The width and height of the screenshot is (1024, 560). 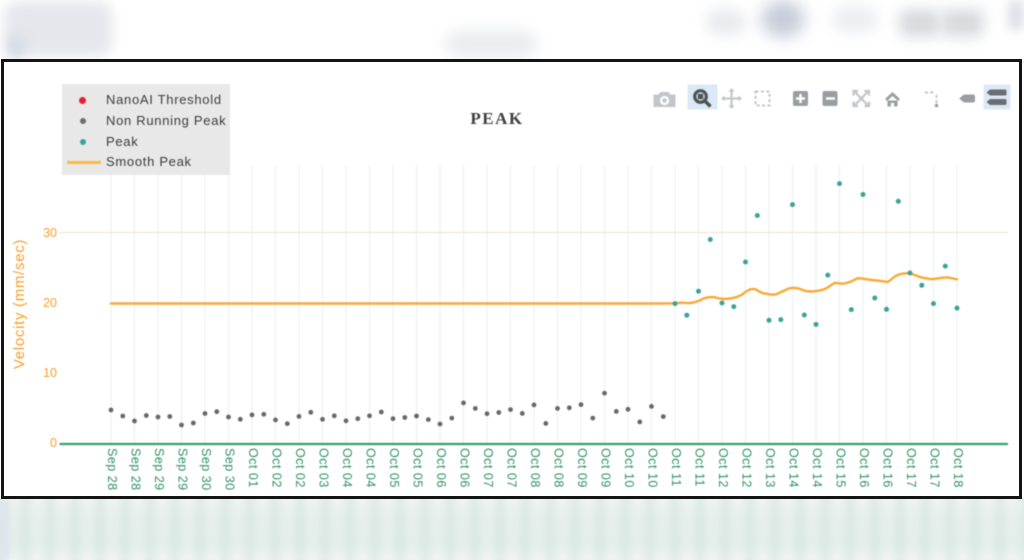 I want to click on svg-text: Oct 18, so click(x=958, y=468).